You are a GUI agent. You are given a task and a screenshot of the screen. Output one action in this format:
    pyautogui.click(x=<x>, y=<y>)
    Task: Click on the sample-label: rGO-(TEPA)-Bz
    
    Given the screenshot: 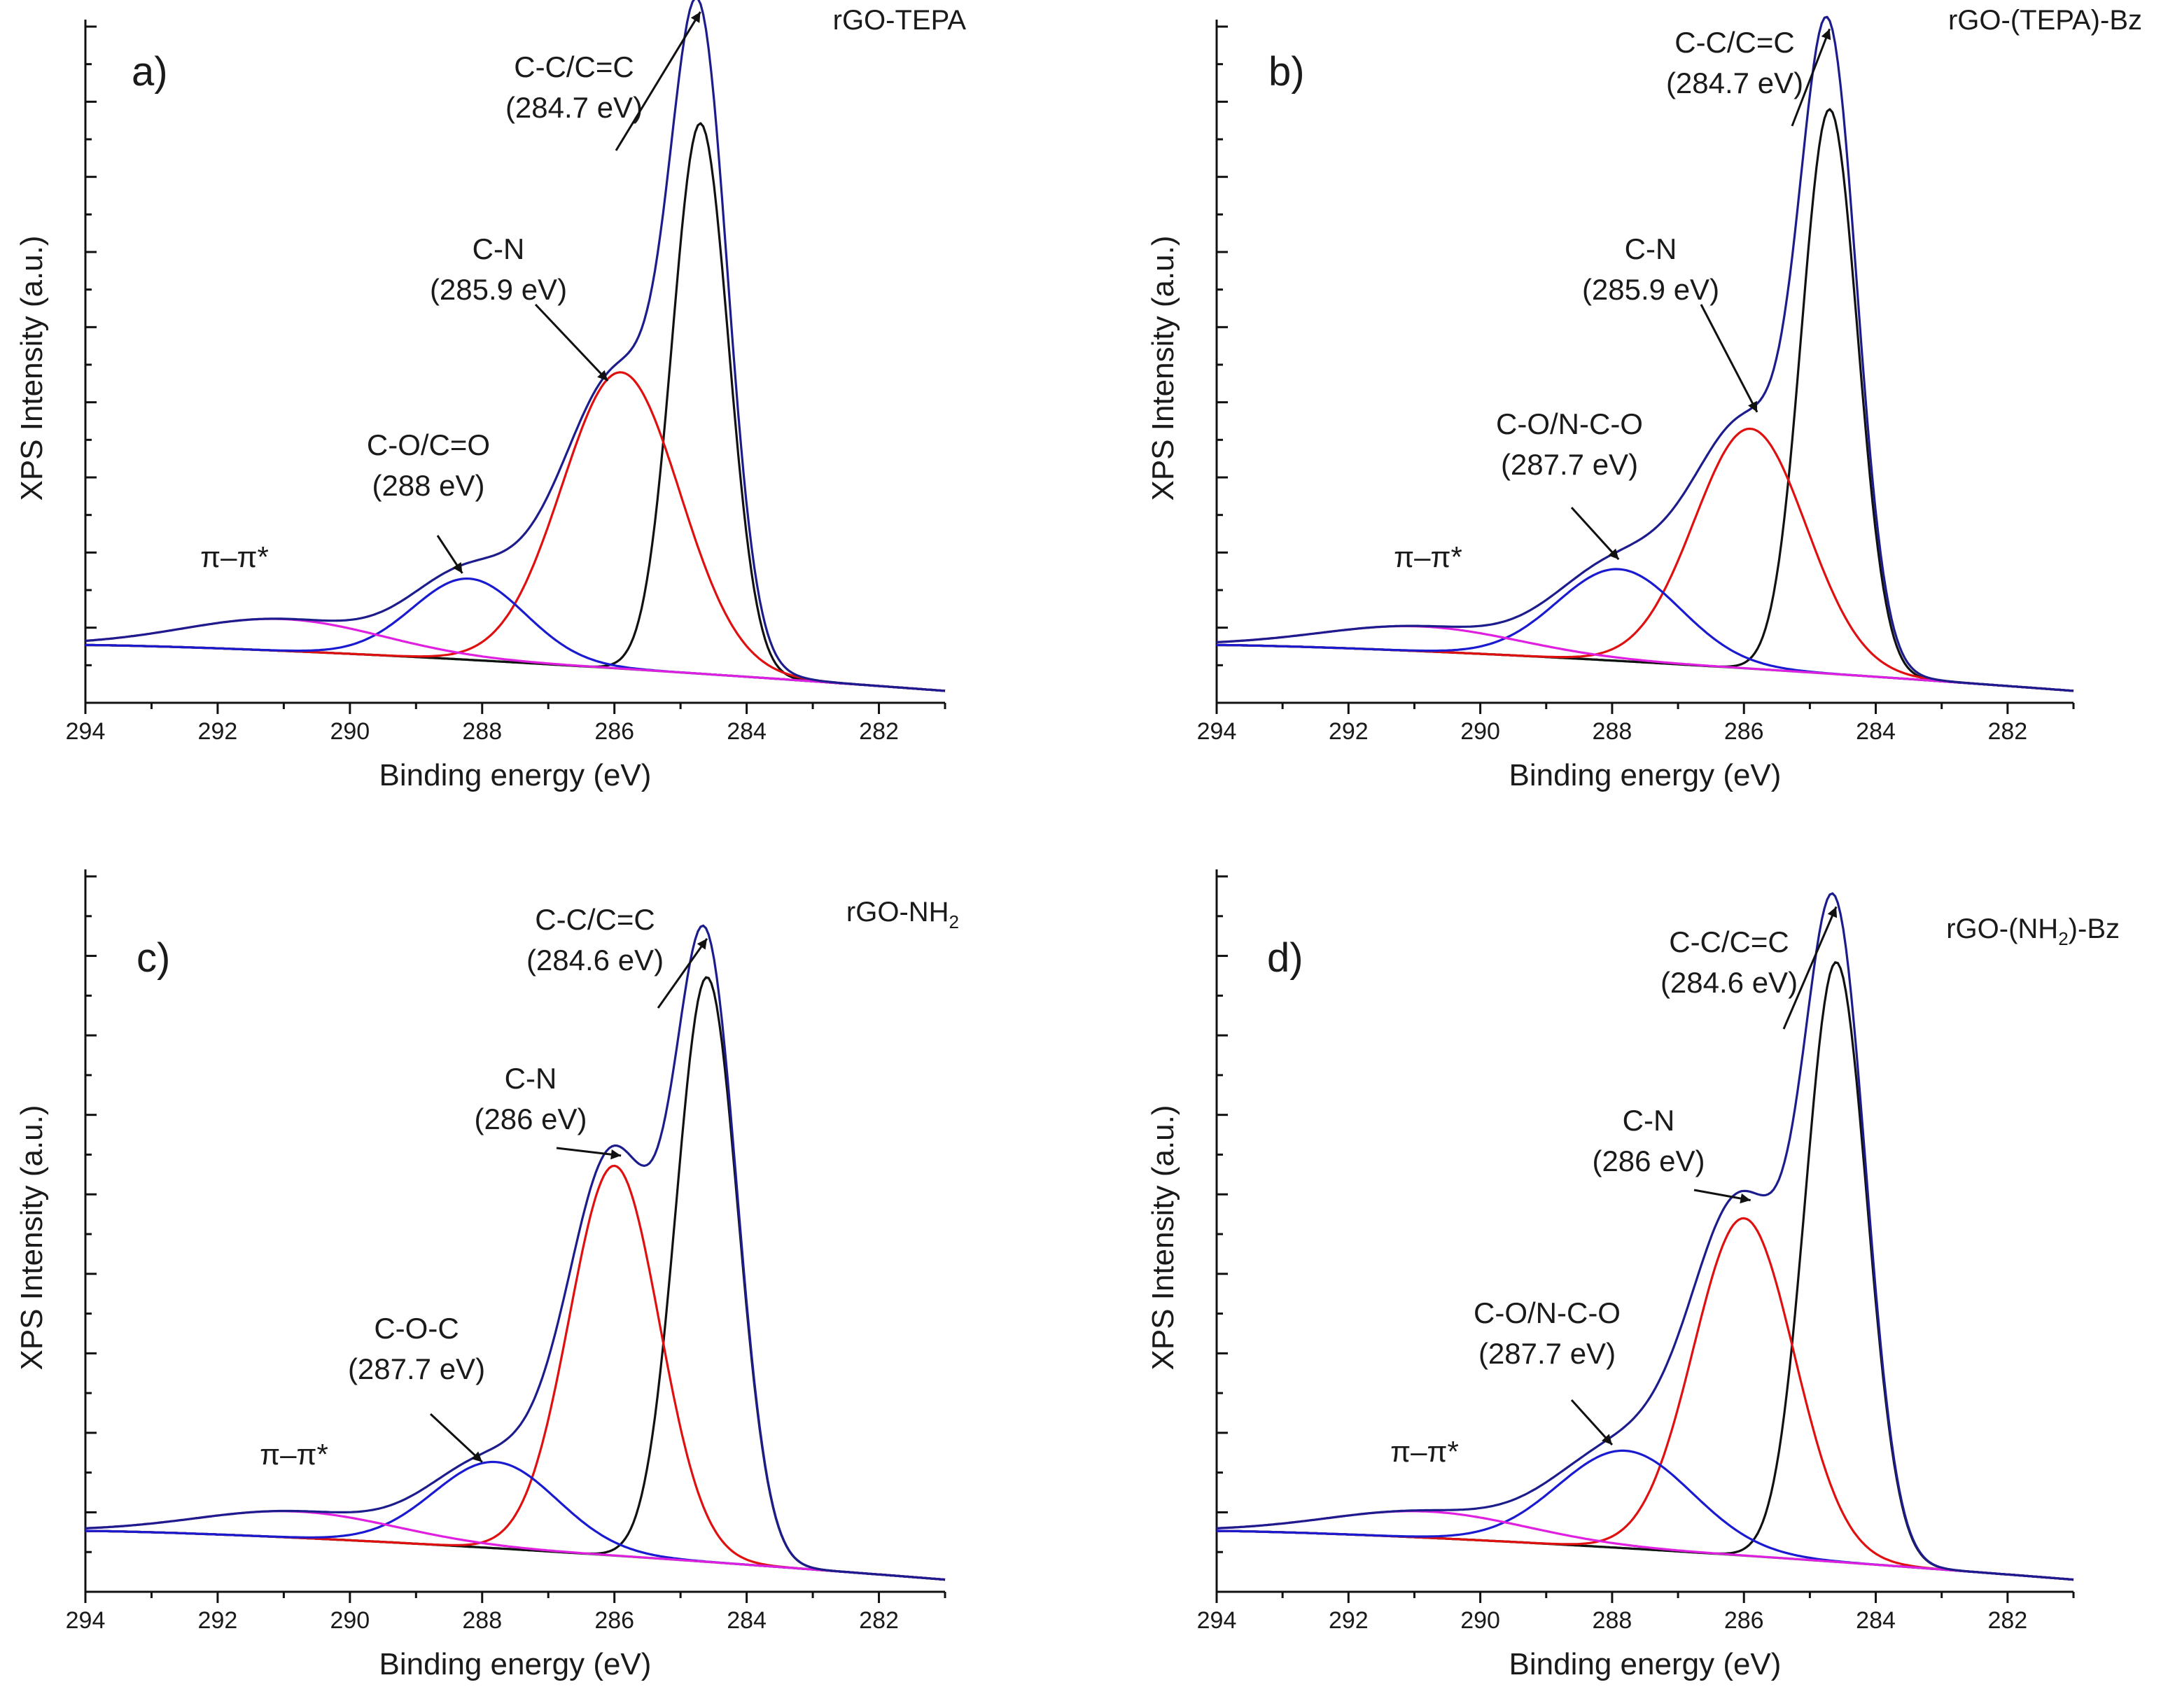 What is the action you would take?
    pyautogui.click(x=2045, y=20)
    